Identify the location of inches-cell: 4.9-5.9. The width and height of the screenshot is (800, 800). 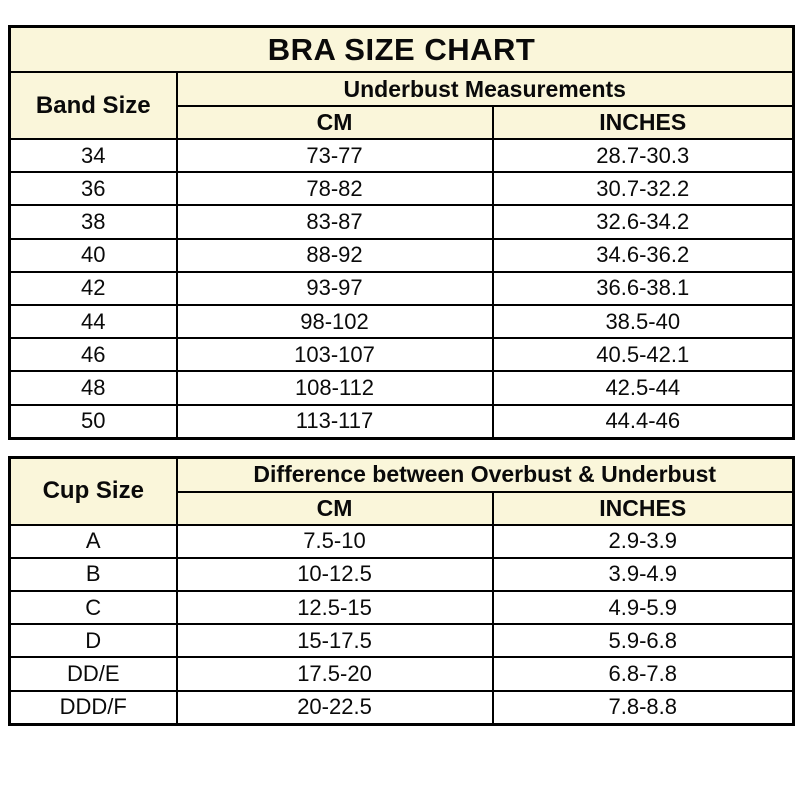
(643, 608).